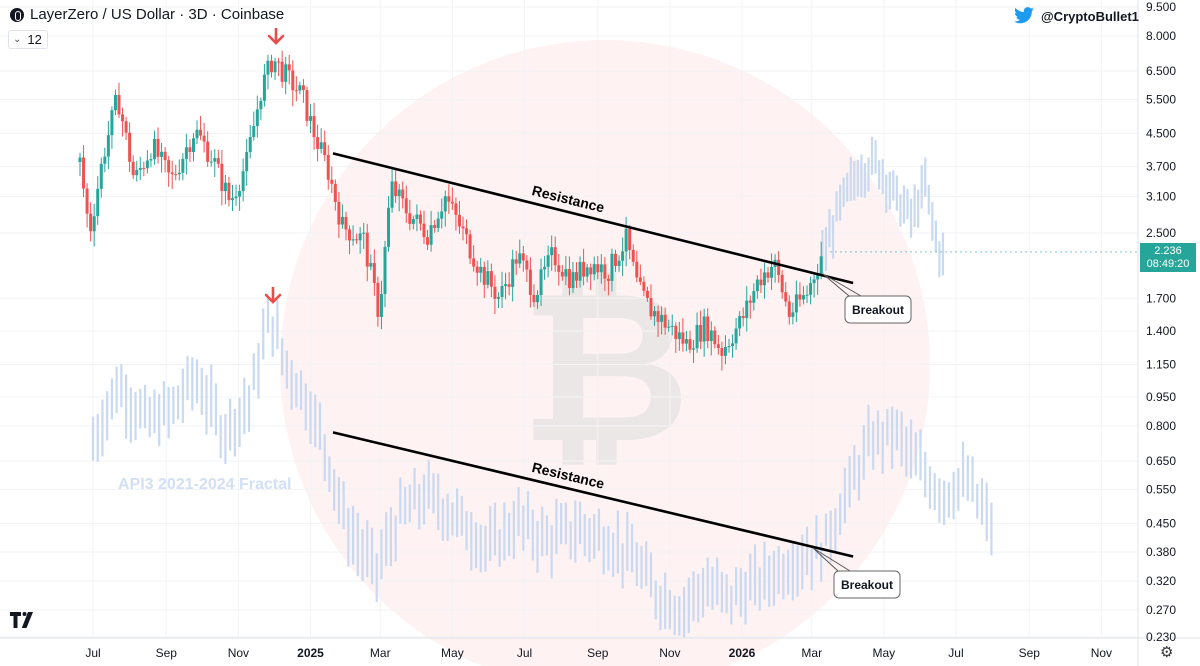 Image resolution: width=1200 pixels, height=666 pixels. I want to click on price-tick-label: 0.450, so click(1161, 523).